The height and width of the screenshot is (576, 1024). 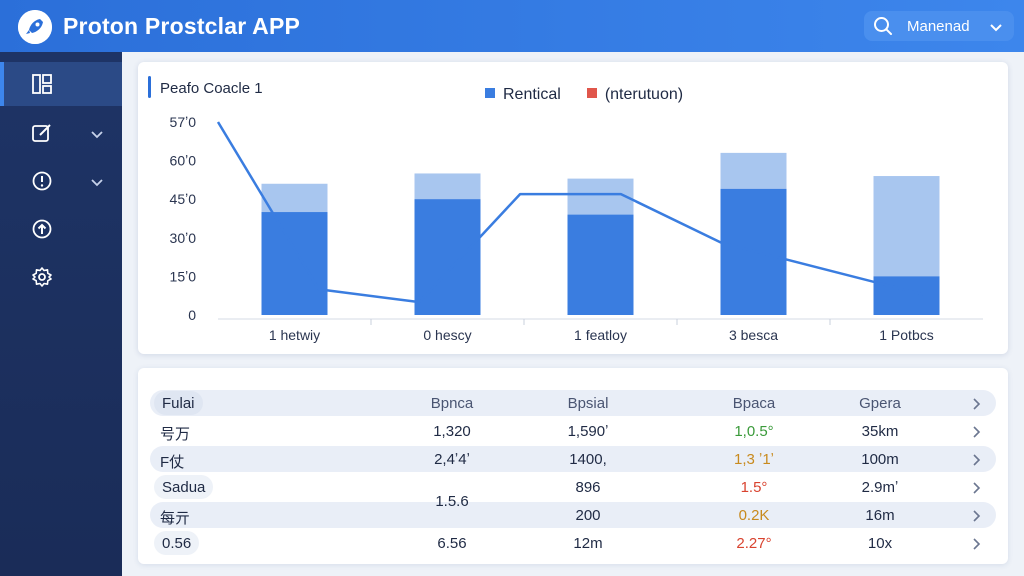 What do you see at coordinates (182, 26) in the screenshot?
I see `app-title: Proton Prostclar APP` at bounding box center [182, 26].